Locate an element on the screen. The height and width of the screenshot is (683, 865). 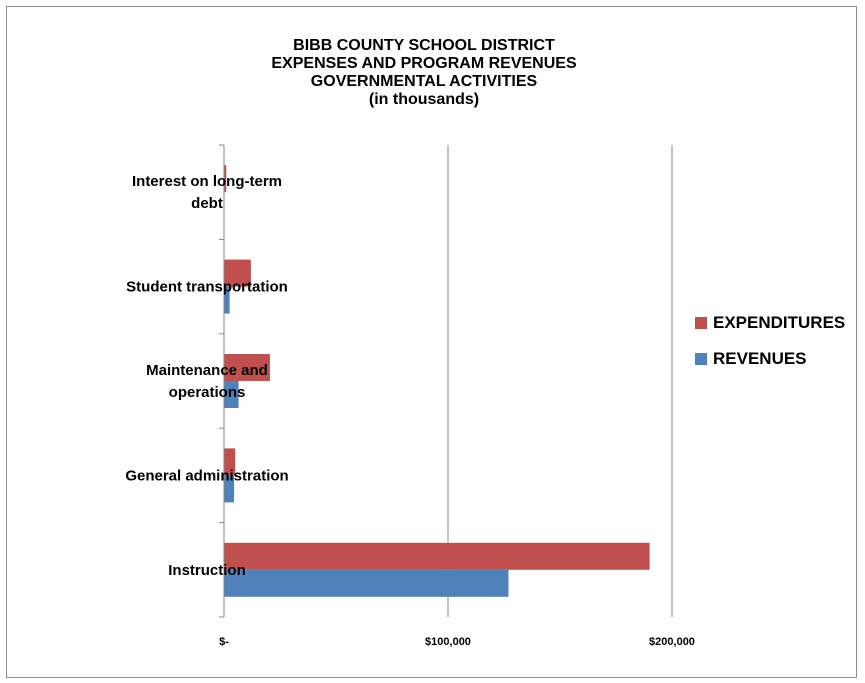
category-label-3: General administration is located at coordinates (206, 475).